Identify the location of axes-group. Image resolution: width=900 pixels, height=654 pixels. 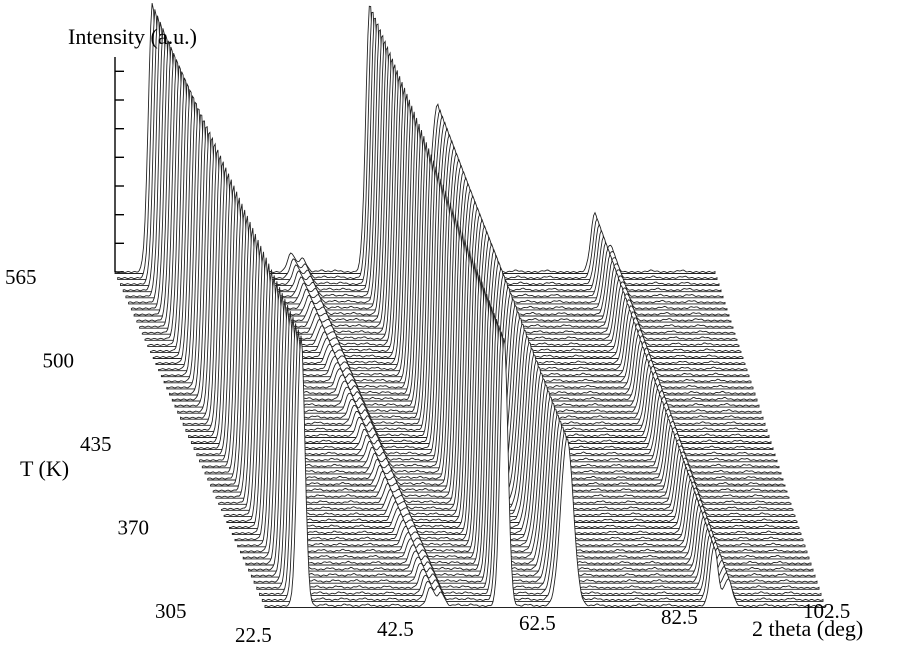
(119, 165).